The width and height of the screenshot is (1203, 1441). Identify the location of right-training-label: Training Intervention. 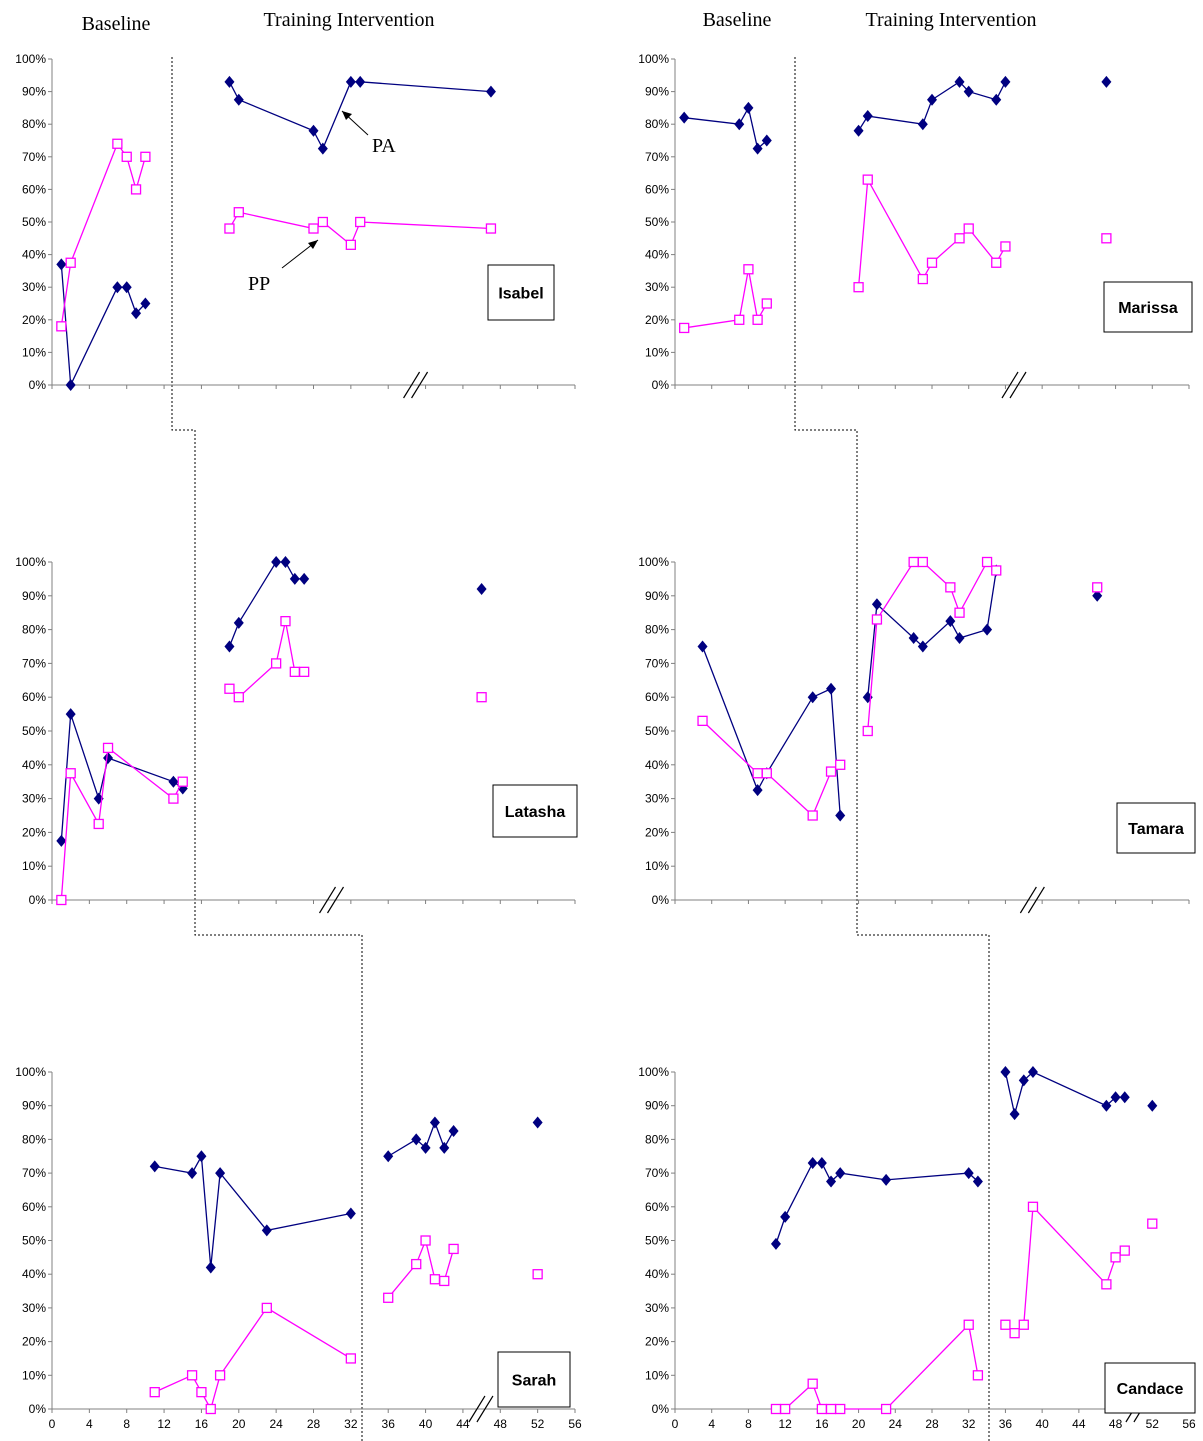
(951, 20).